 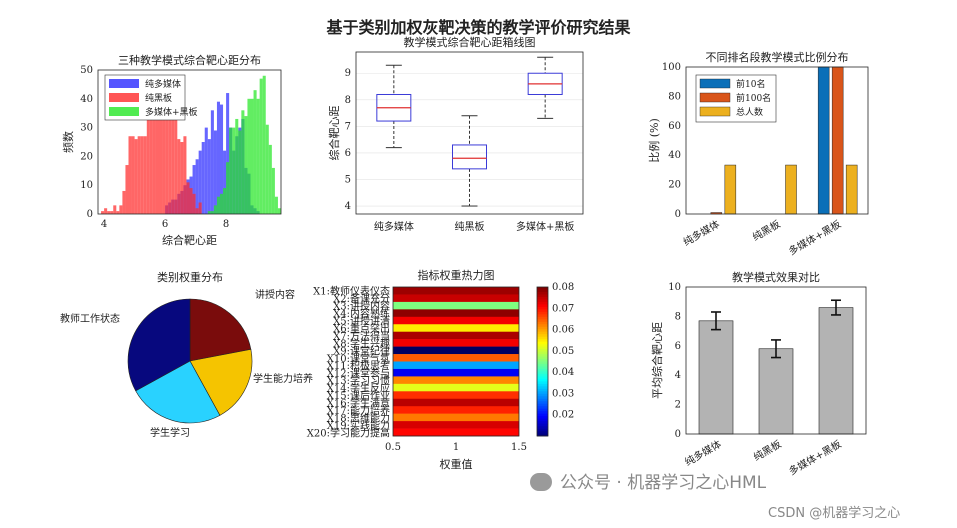 I want to click on heatmap-row-label: X14:学生反应, so click(x=358, y=388).